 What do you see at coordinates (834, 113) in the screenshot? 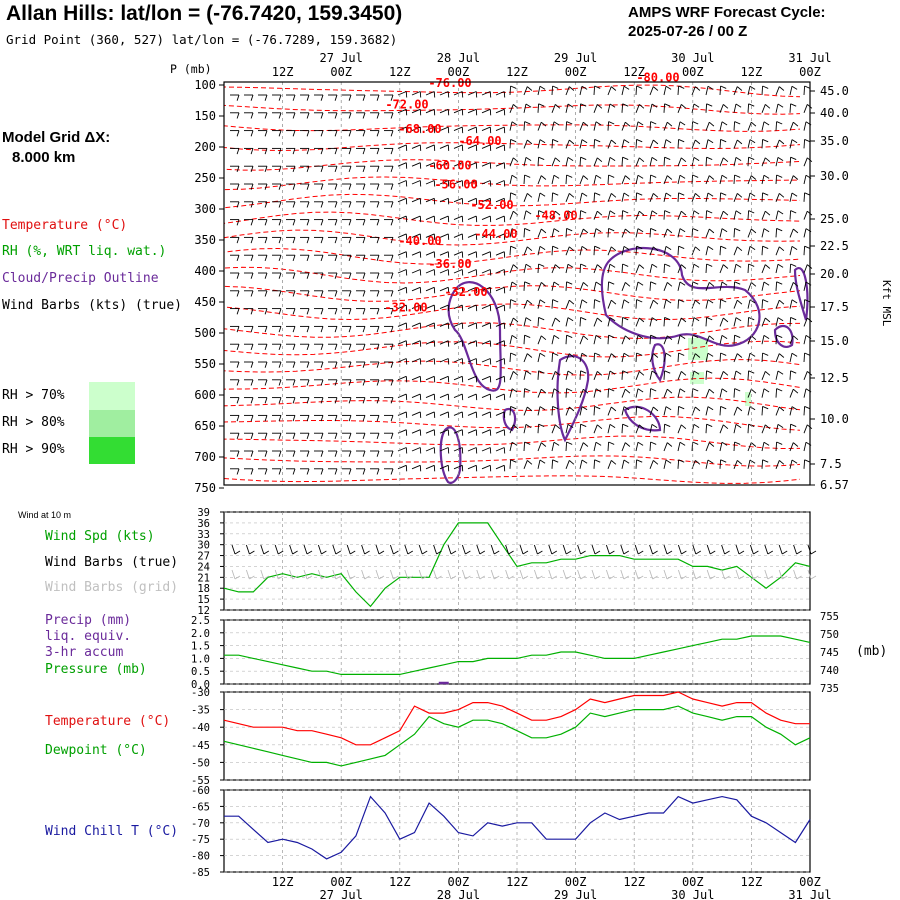
I see `height-tick-label: 40.0` at bounding box center [834, 113].